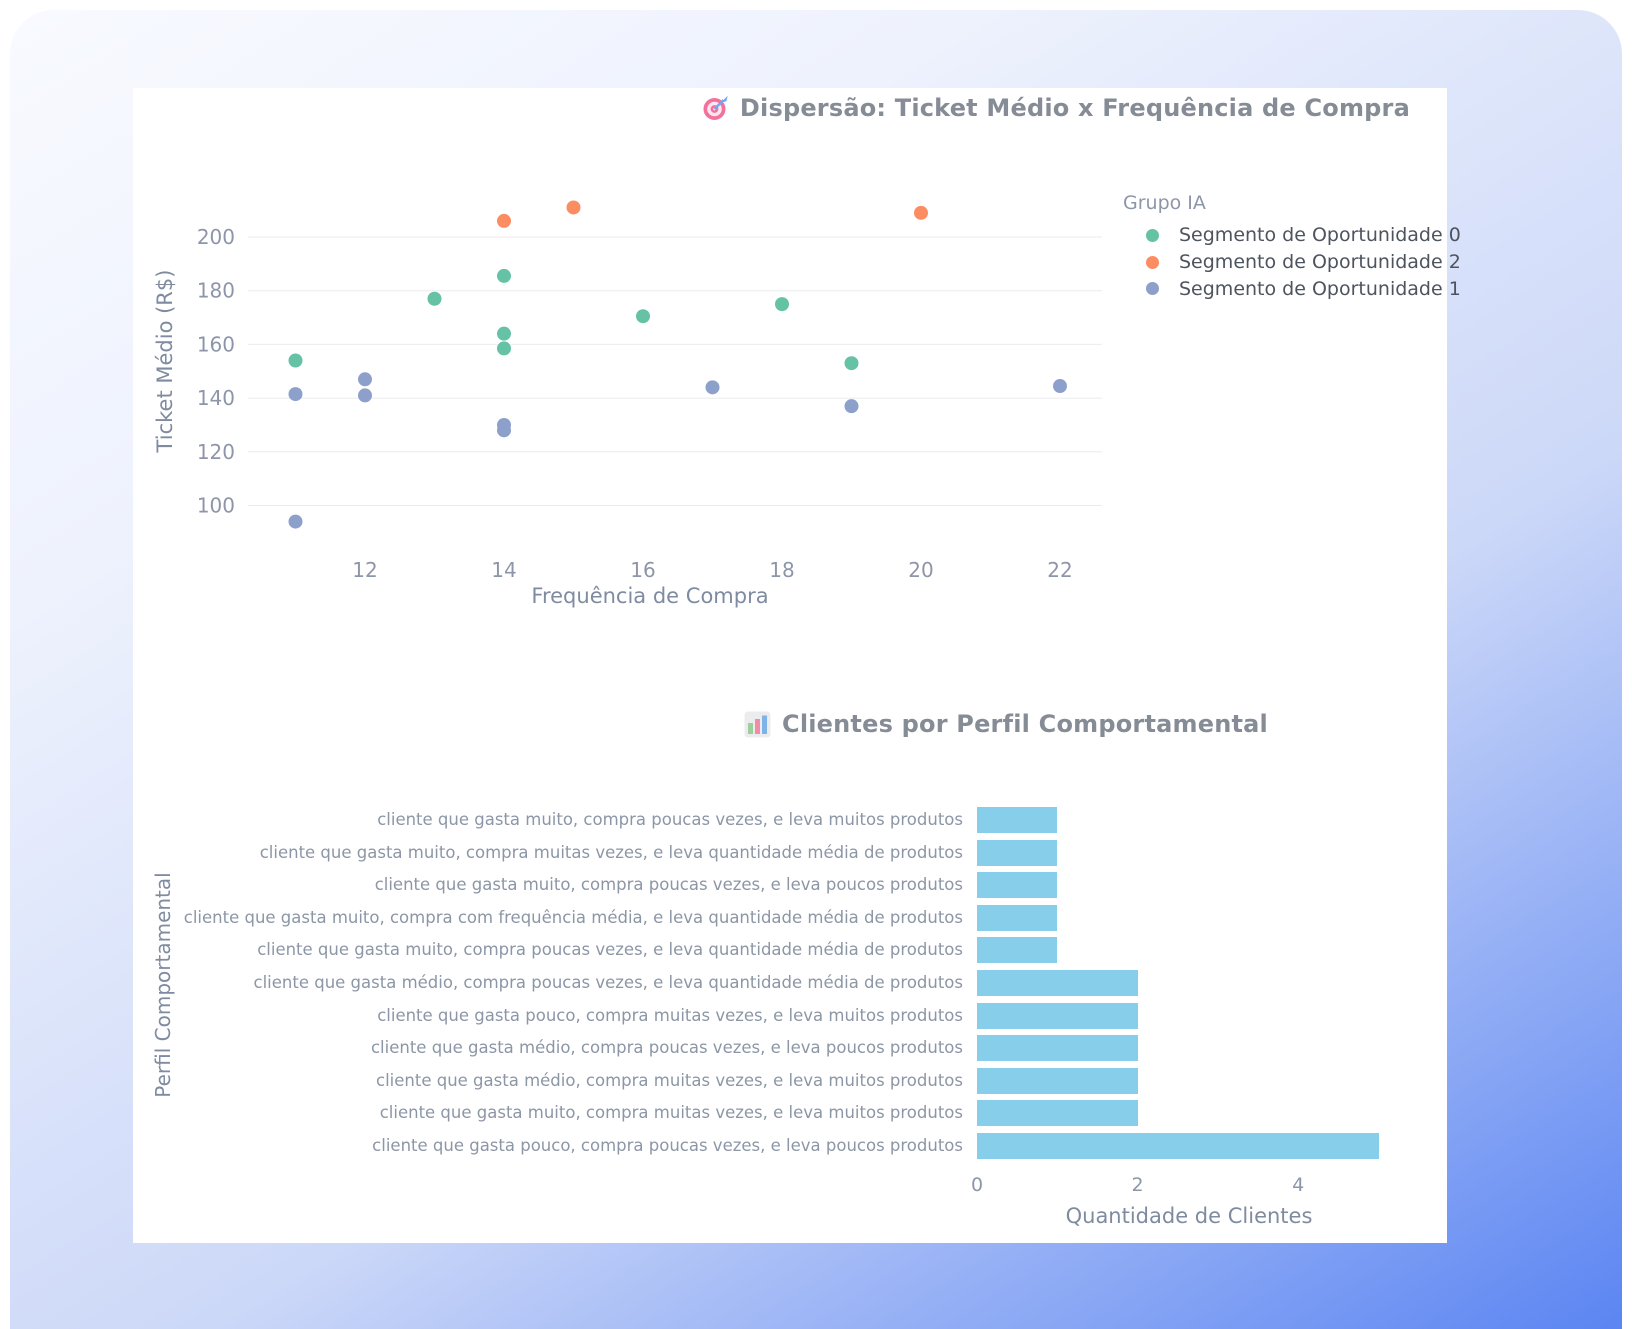 The height and width of the screenshot is (1329, 1632). I want to click on legend-title: Grupo IA, so click(1164, 203).